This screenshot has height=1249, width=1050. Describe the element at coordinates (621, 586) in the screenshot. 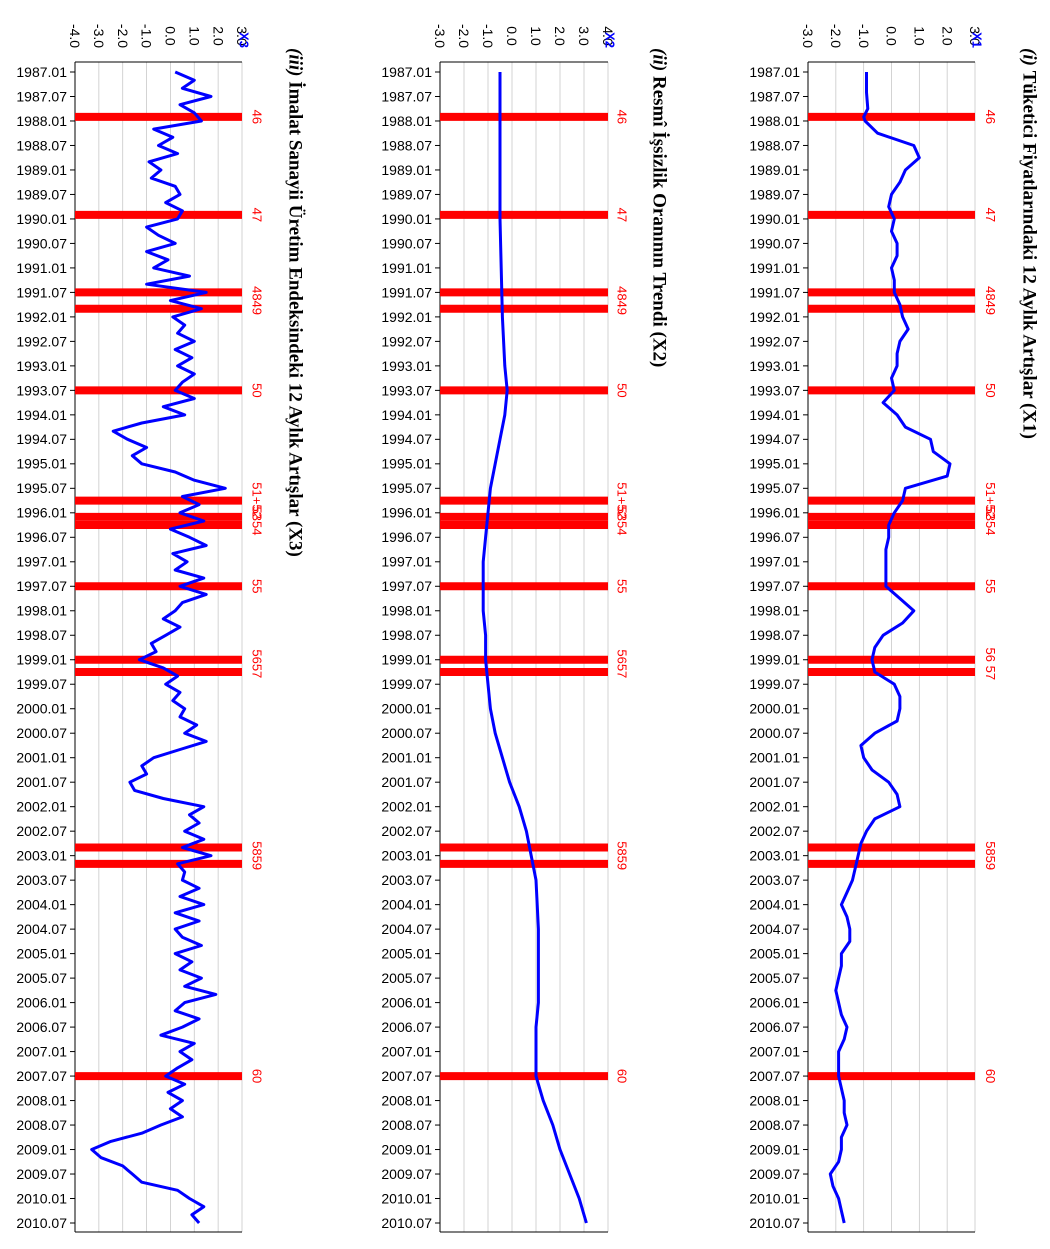

I see `event-label: 55` at that location.